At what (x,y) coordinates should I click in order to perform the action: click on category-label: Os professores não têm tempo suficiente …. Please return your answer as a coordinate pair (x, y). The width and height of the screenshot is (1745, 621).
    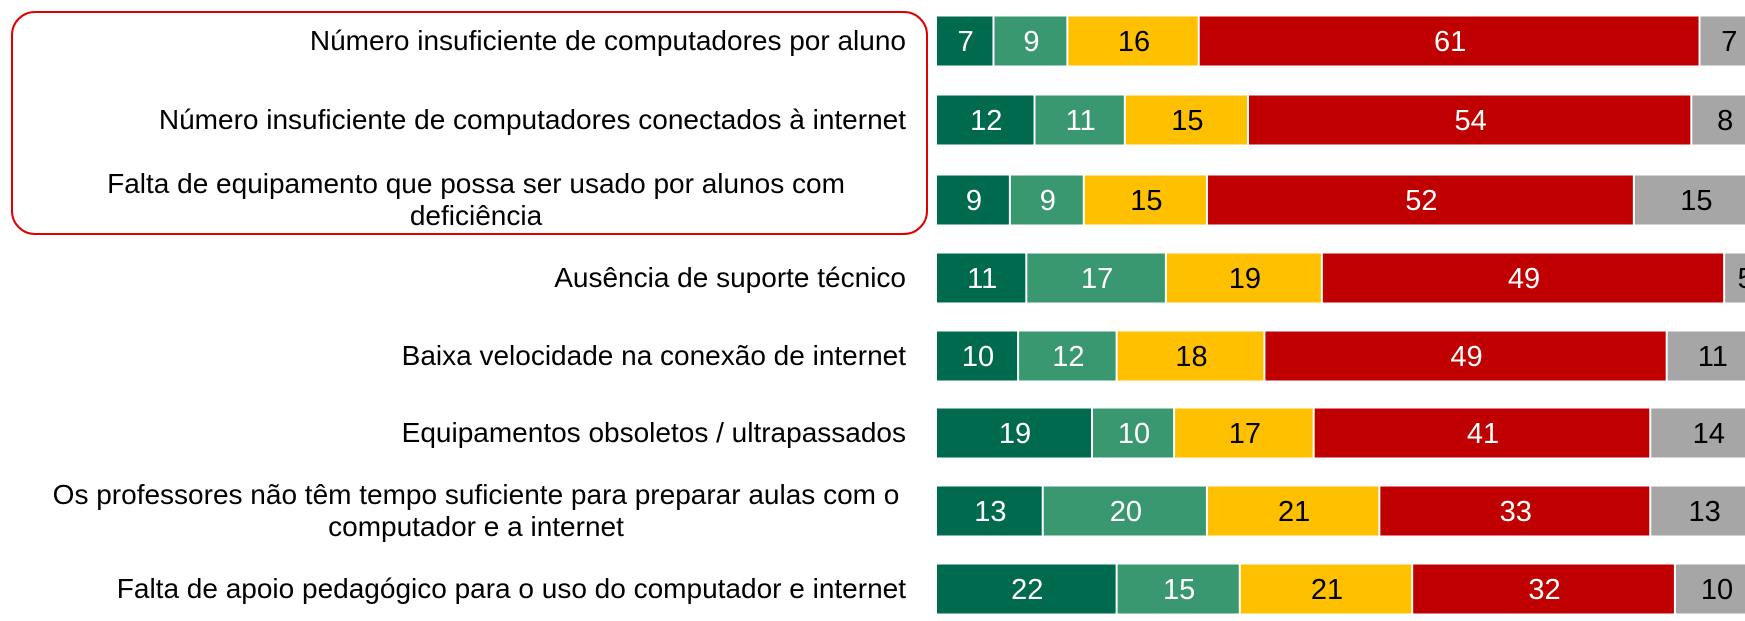
    Looking at the image, I should click on (476, 510).